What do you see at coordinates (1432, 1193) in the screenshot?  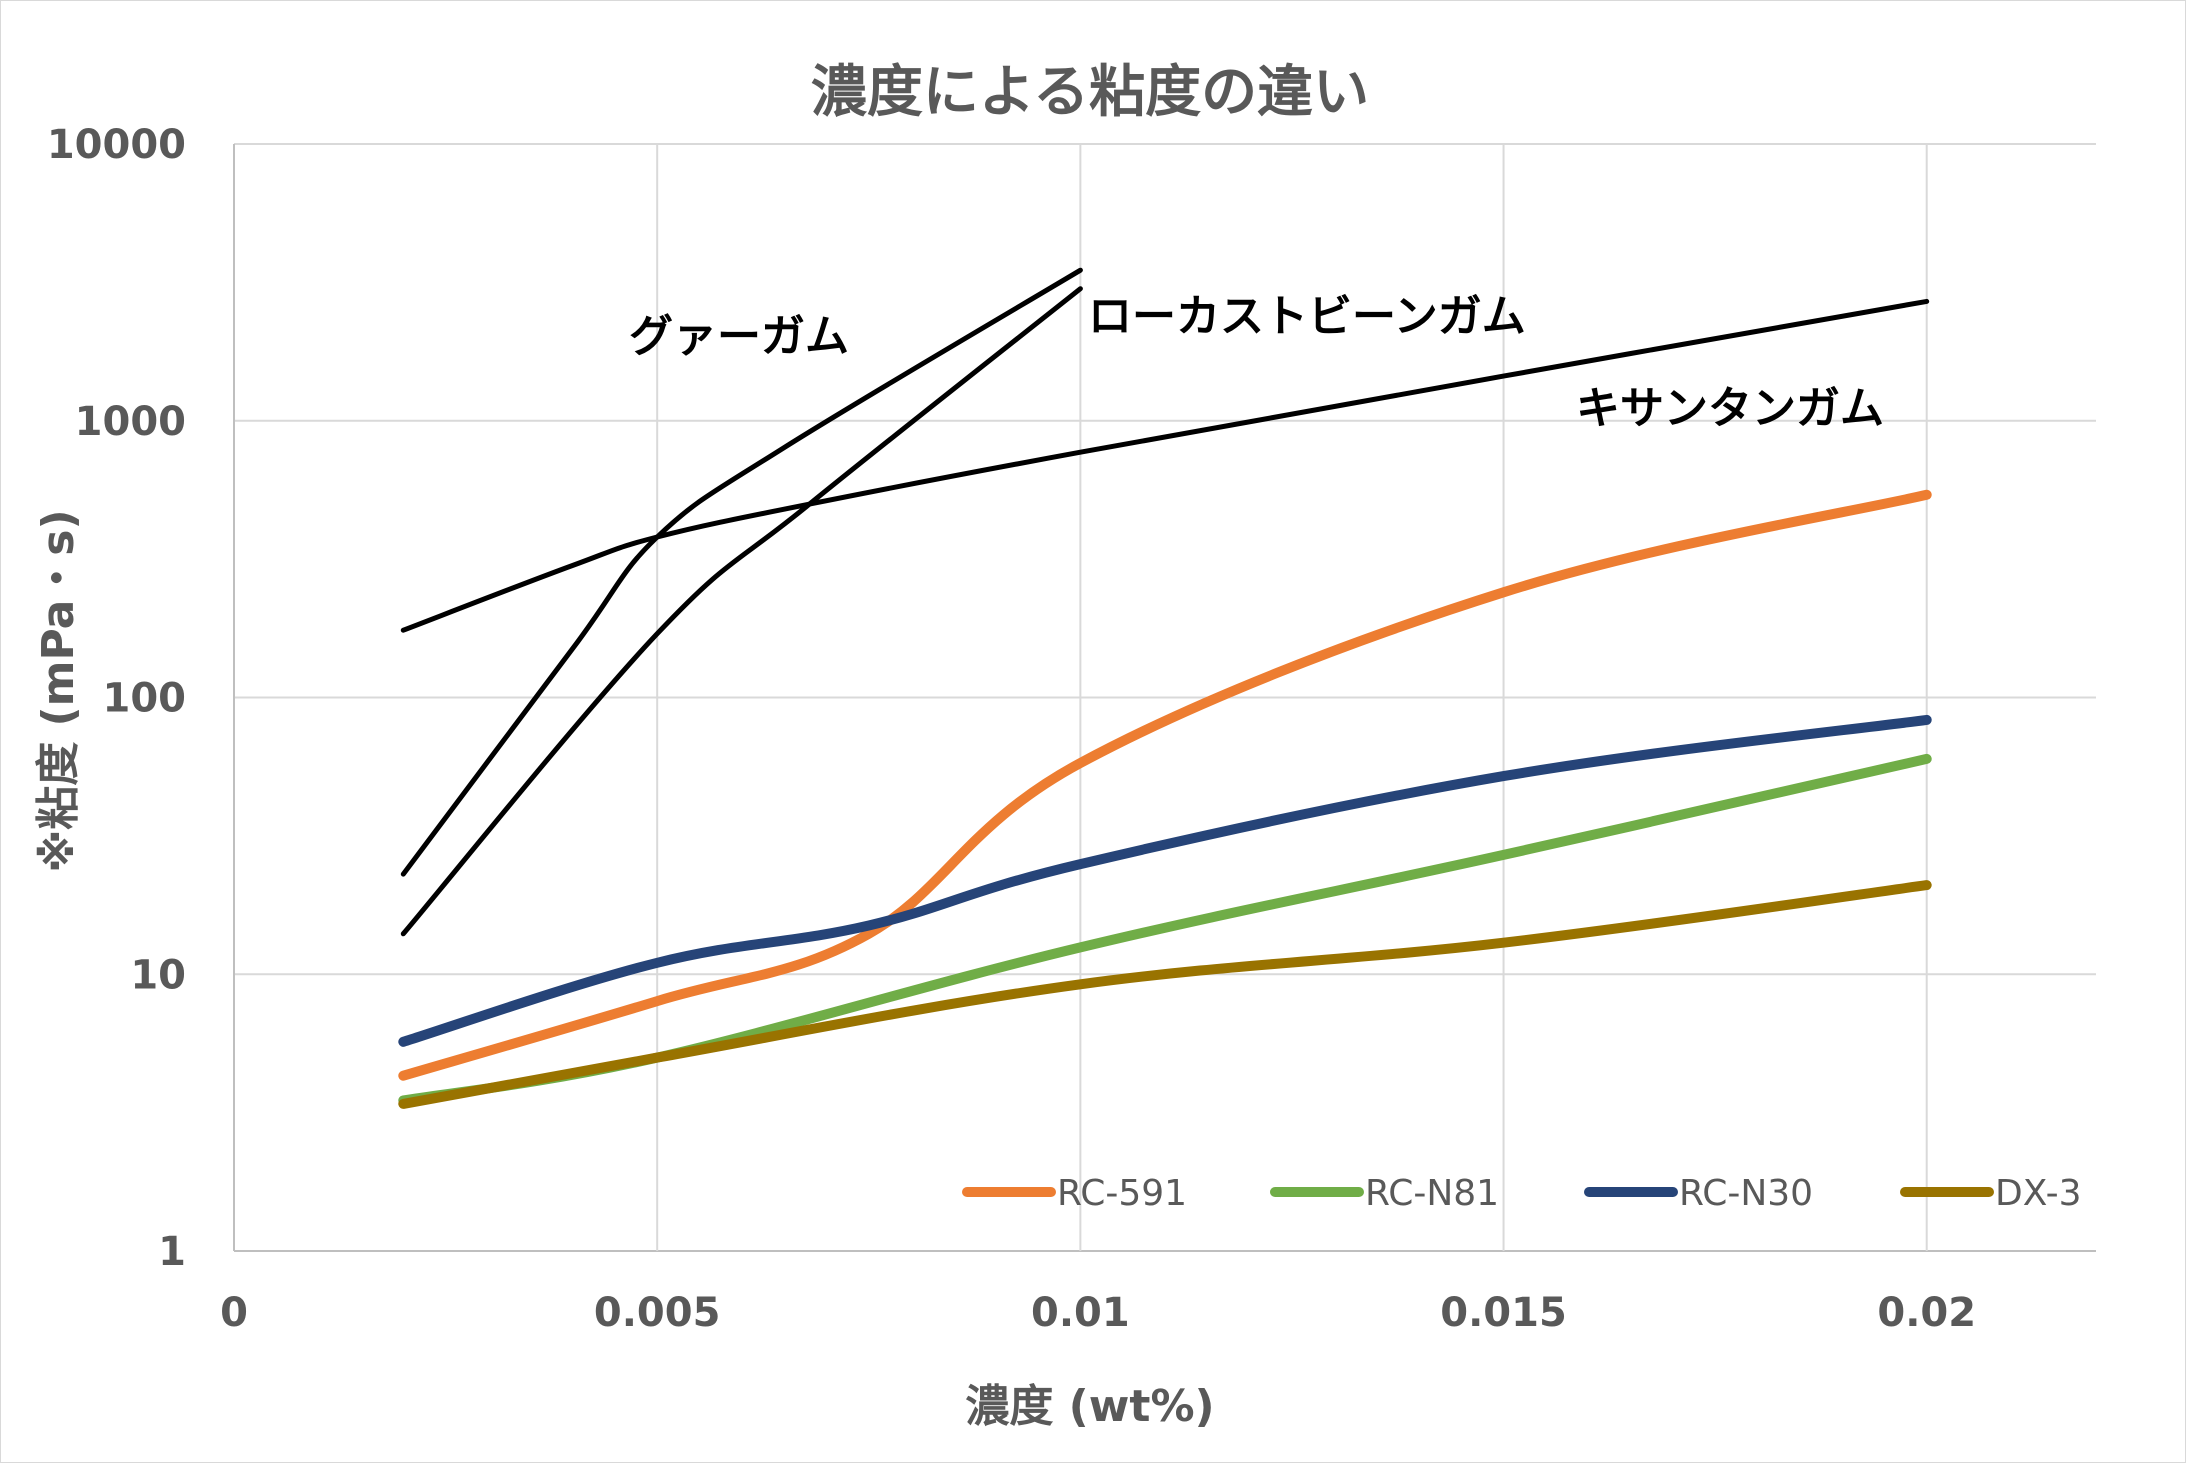 I see `legend-label: RC-N81` at bounding box center [1432, 1193].